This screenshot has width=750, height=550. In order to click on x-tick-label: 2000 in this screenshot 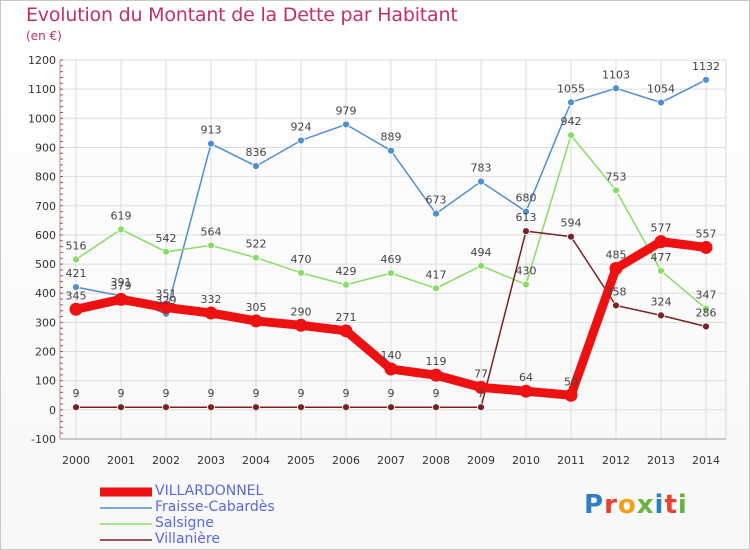, I will do `click(76, 460)`.